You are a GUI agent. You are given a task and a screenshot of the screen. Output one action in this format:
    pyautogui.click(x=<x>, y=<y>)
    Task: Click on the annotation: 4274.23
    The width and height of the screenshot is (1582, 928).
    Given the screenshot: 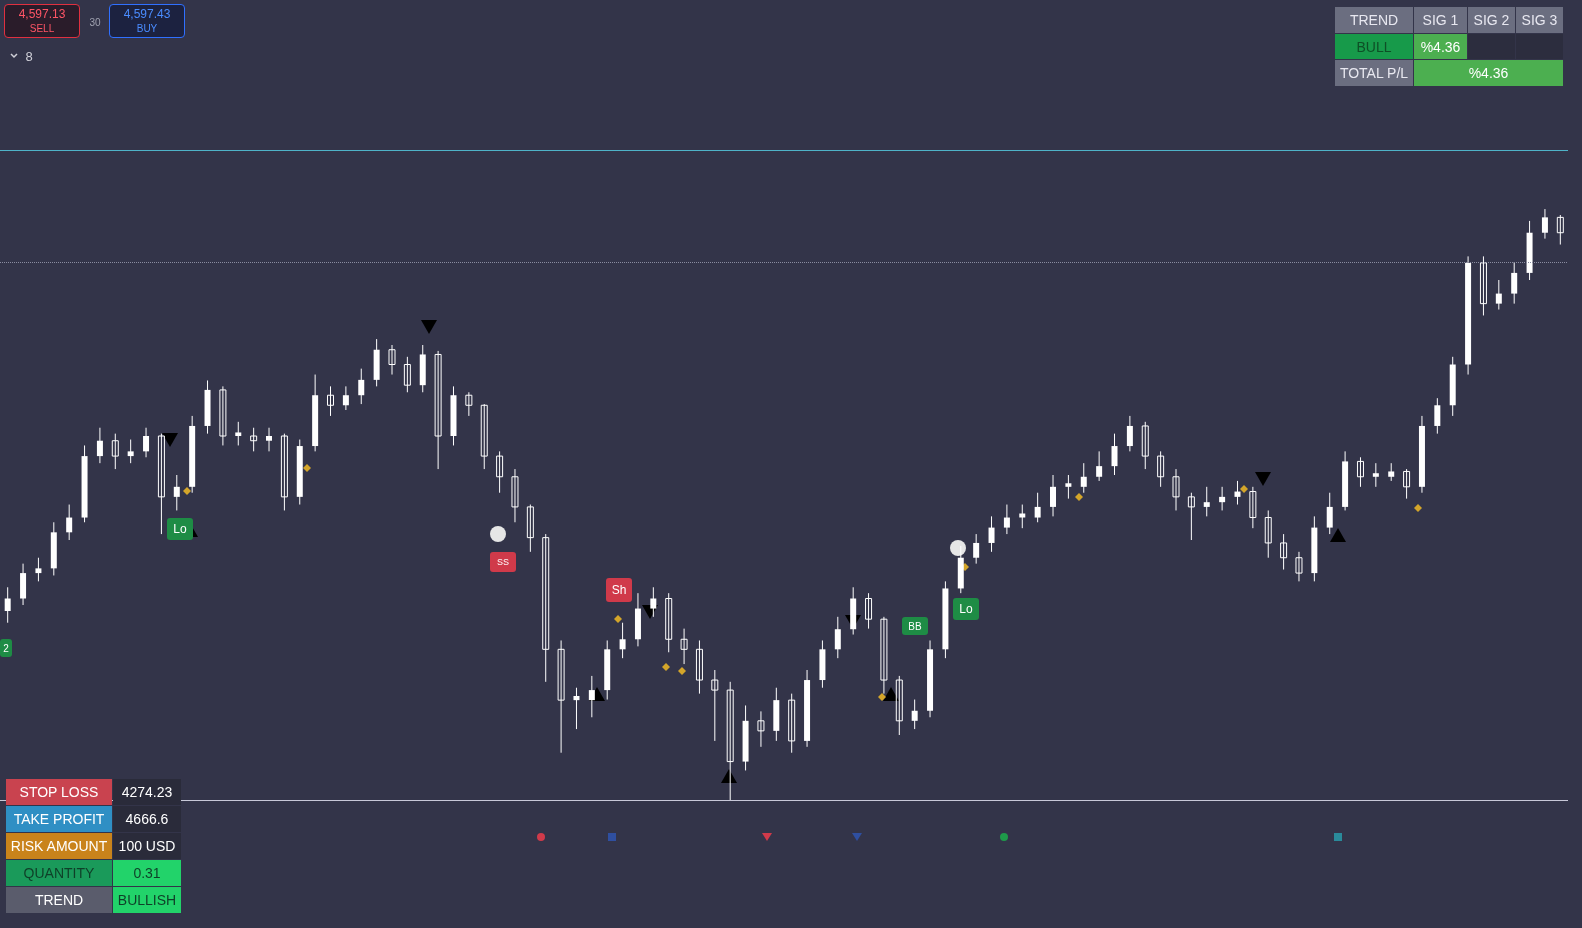 What is the action you would take?
    pyautogui.click(x=147, y=792)
    